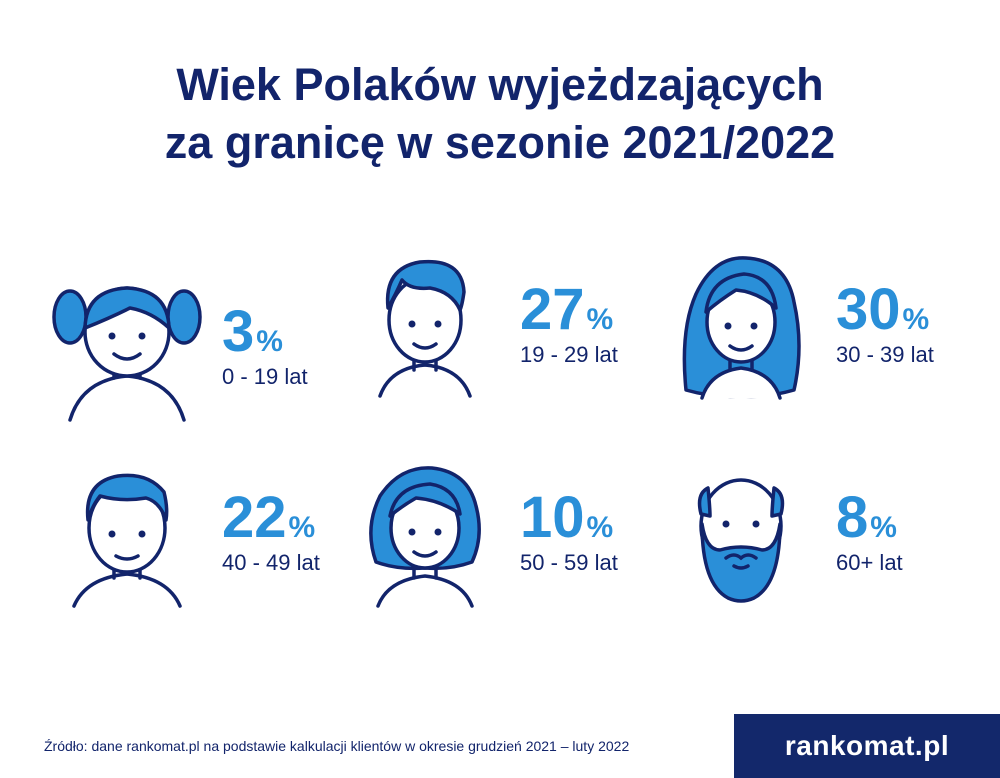  I want to click on girl-pigtails-icon, so click(127, 354).